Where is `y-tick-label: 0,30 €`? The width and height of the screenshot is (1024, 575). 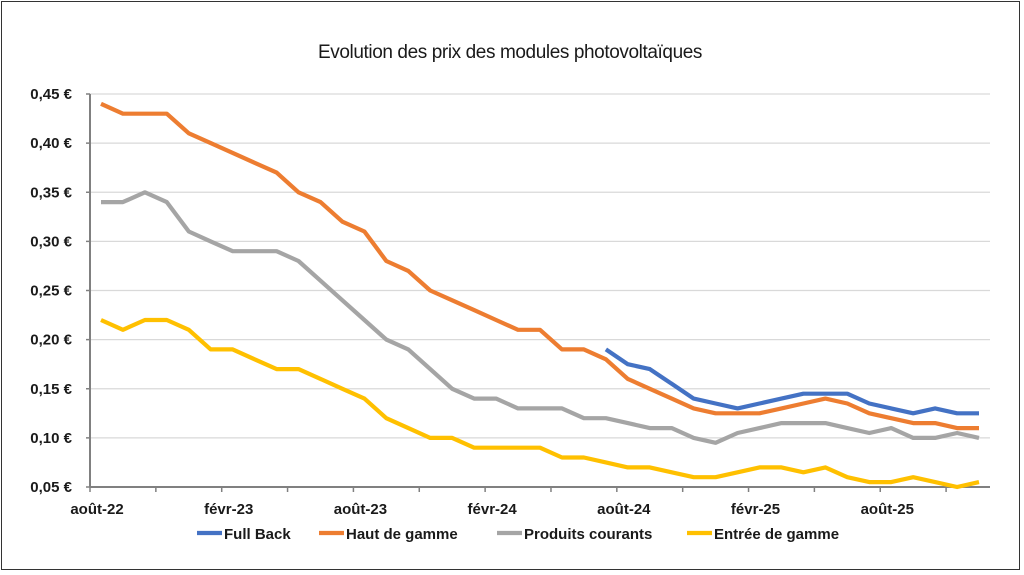
y-tick-label: 0,30 € is located at coordinates (51, 241).